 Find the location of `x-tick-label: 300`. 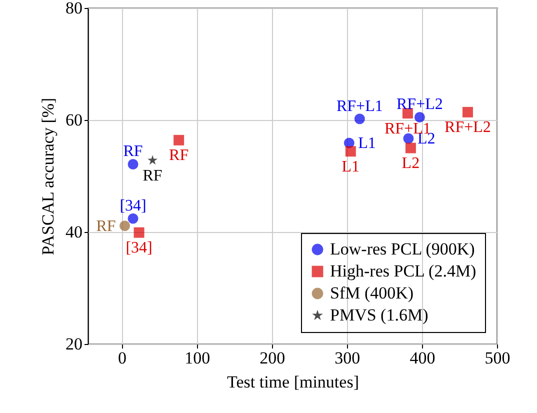

x-tick-label: 300 is located at coordinates (347, 358).